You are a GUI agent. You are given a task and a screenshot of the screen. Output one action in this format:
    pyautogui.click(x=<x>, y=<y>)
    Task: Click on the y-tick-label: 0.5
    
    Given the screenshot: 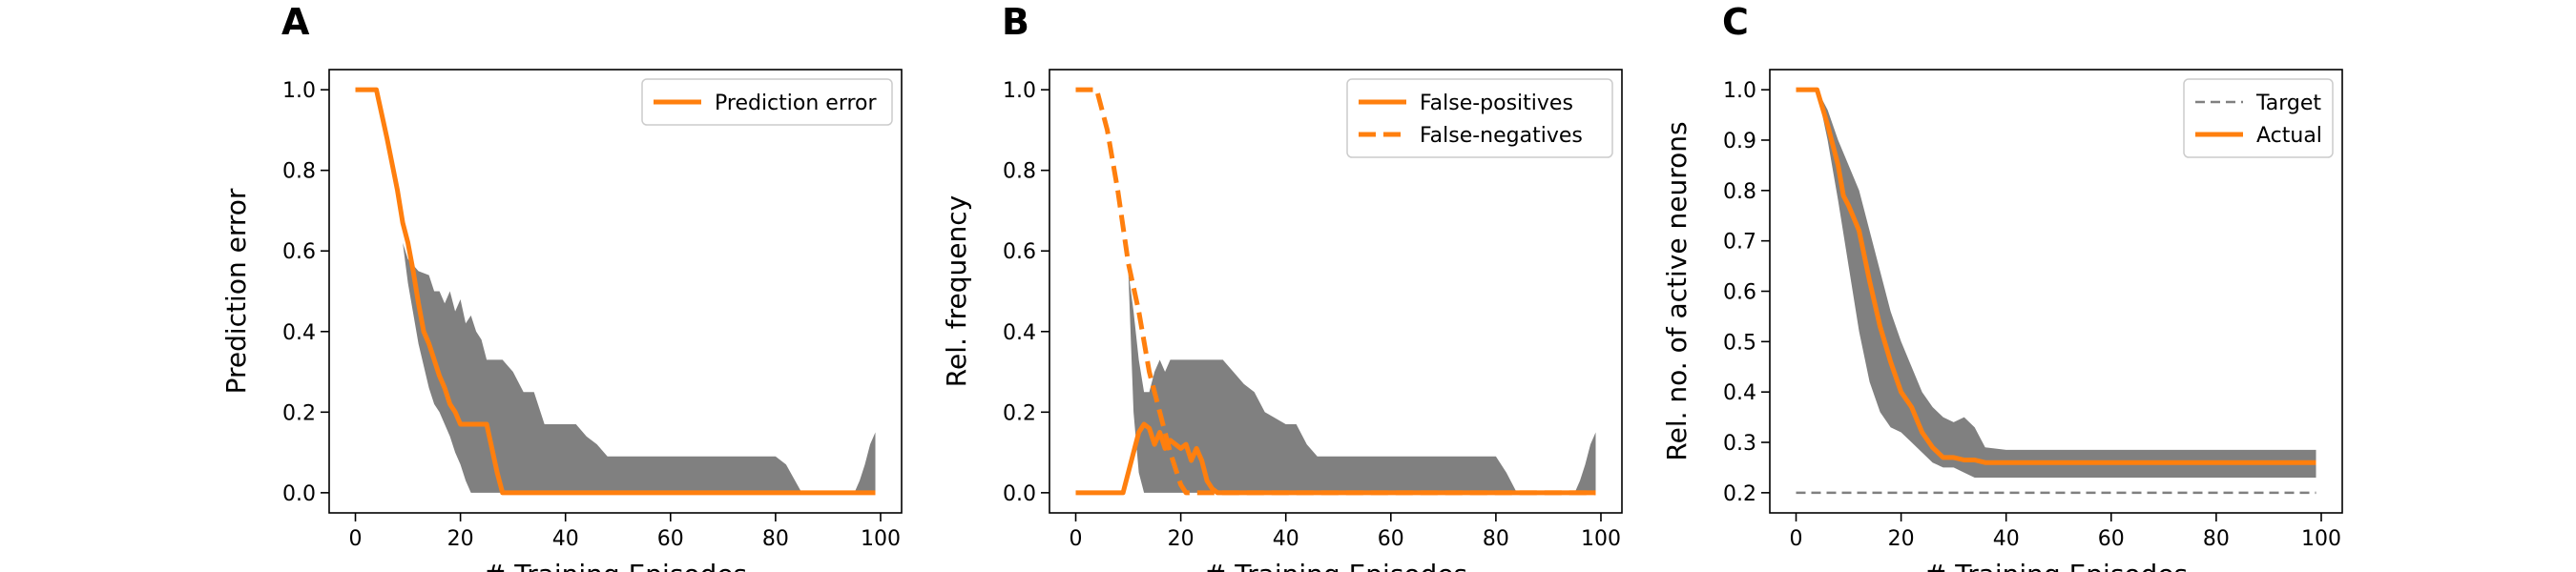 What is the action you would take?
    pyautogui.click(x=1739, y=343)
    